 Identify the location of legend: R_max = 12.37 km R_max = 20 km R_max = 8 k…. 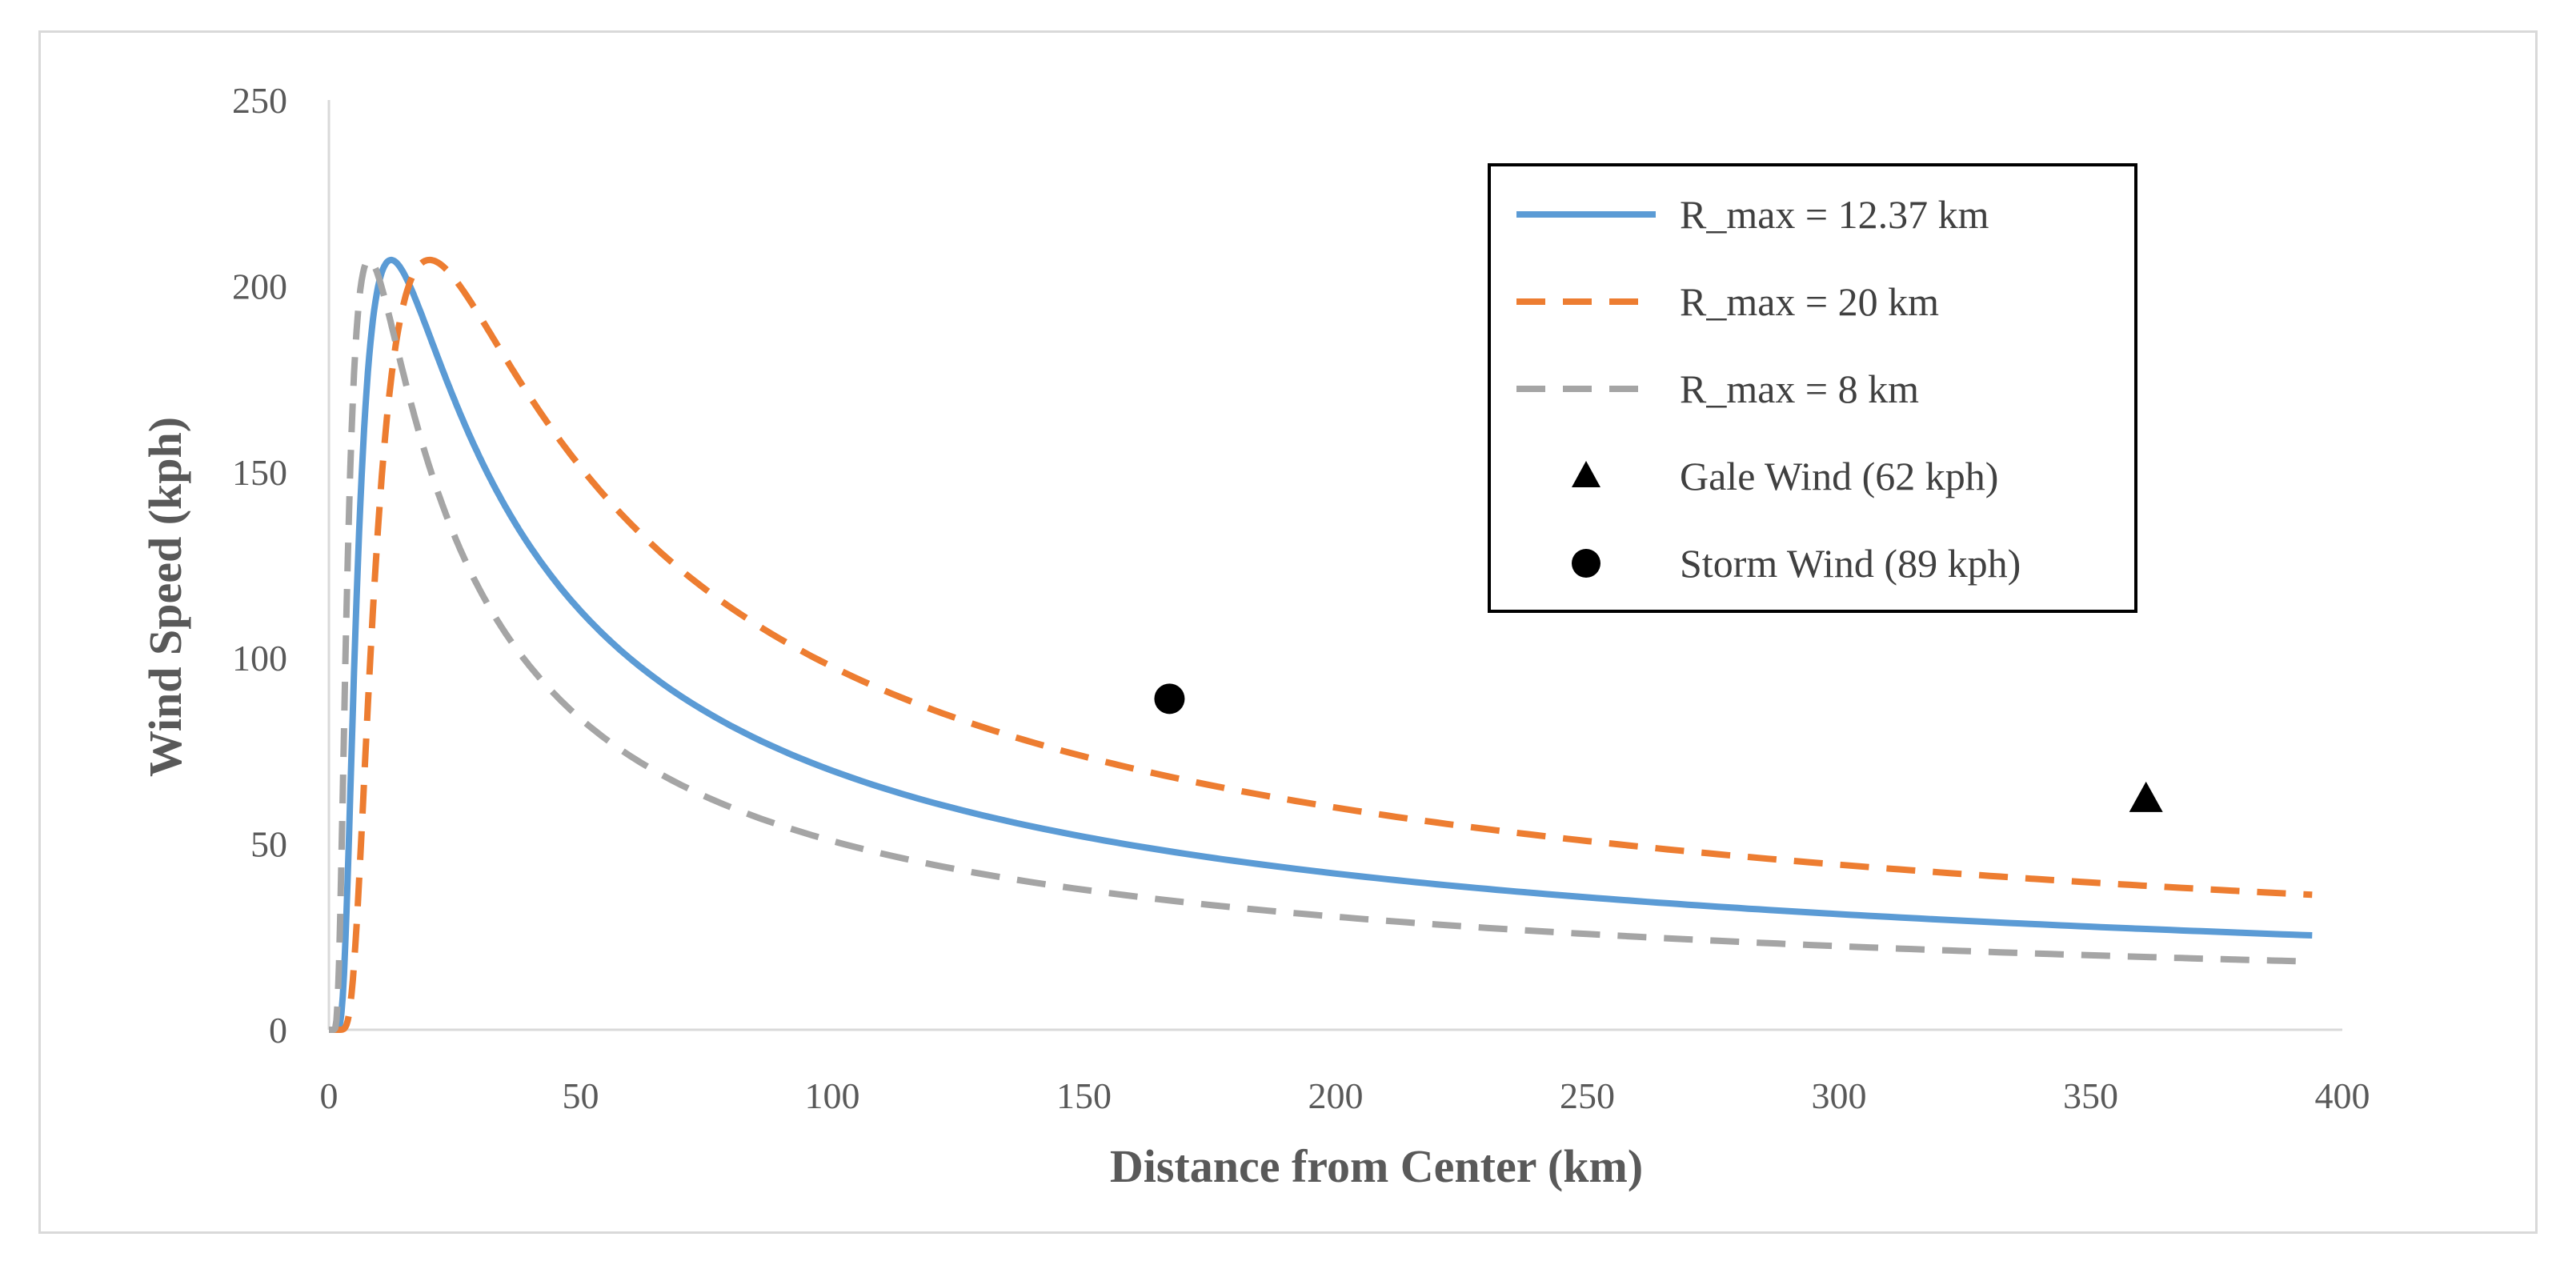
(1812, 388).